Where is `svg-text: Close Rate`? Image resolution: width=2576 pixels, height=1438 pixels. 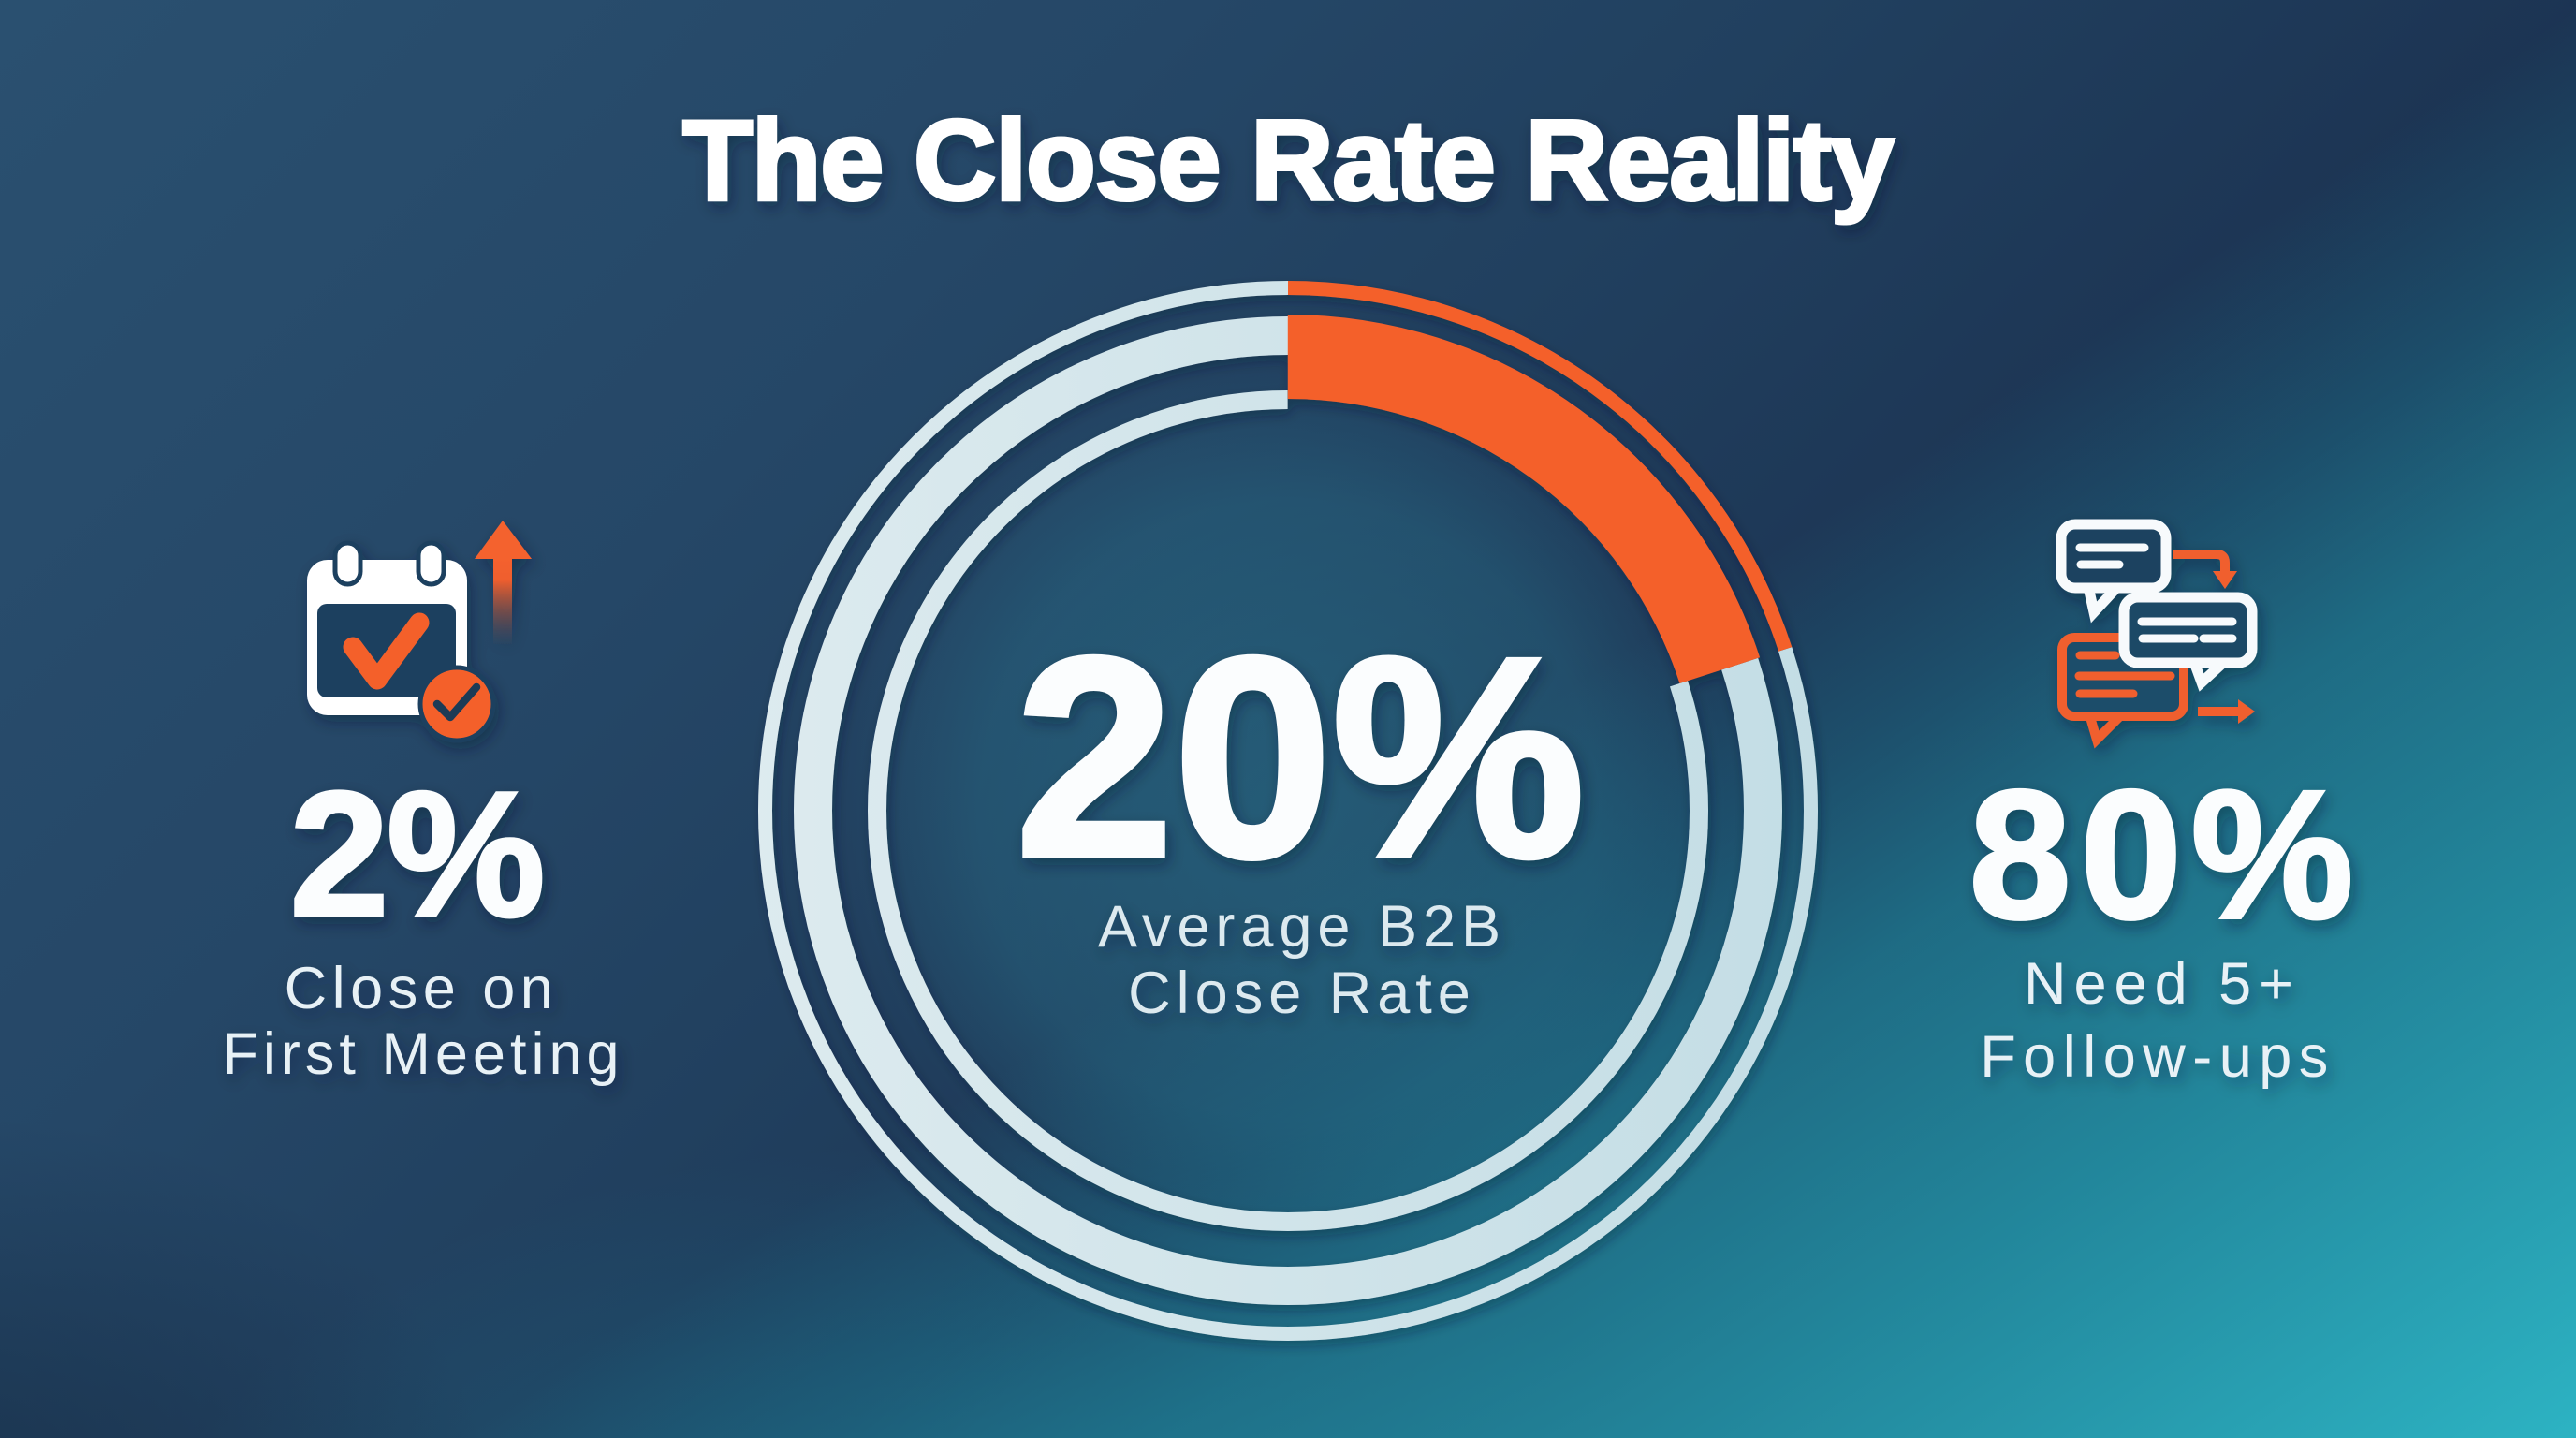
svg-text: Close Rate is located at coordinates (1302, 993).